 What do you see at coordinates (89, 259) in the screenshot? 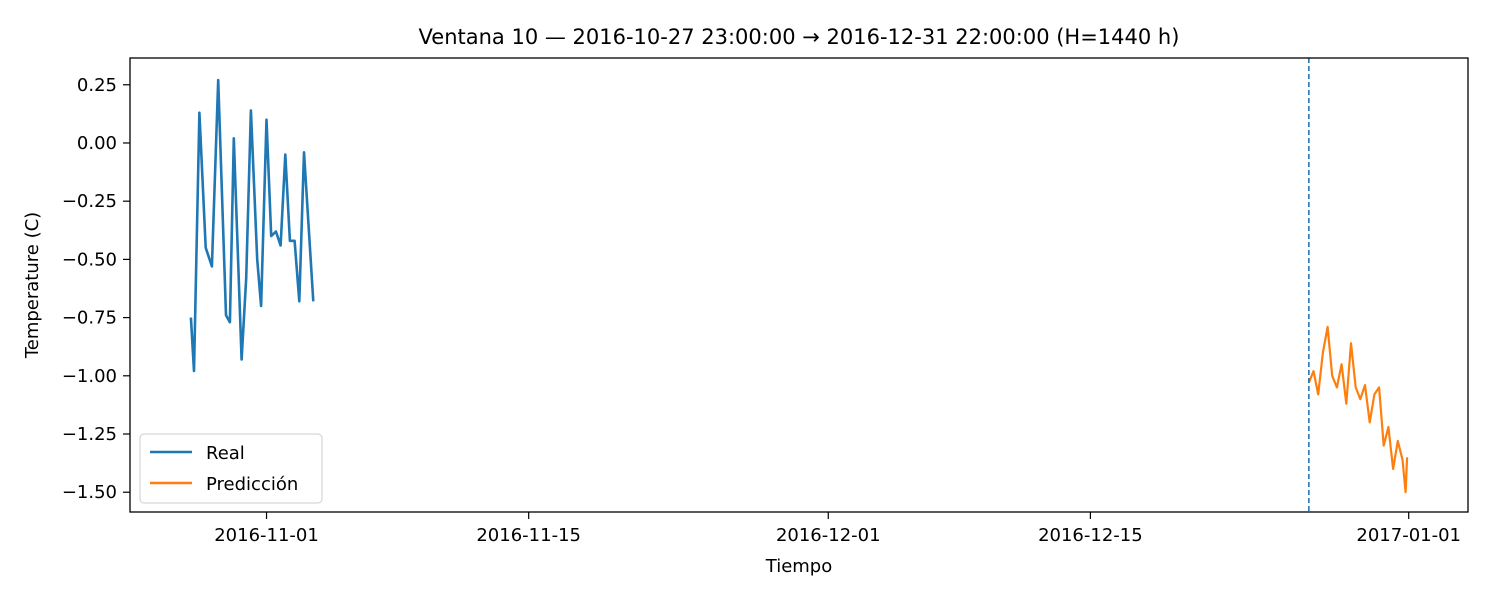
I see `y-tick-label-3: −0.50` at bounding box center [89, 259].